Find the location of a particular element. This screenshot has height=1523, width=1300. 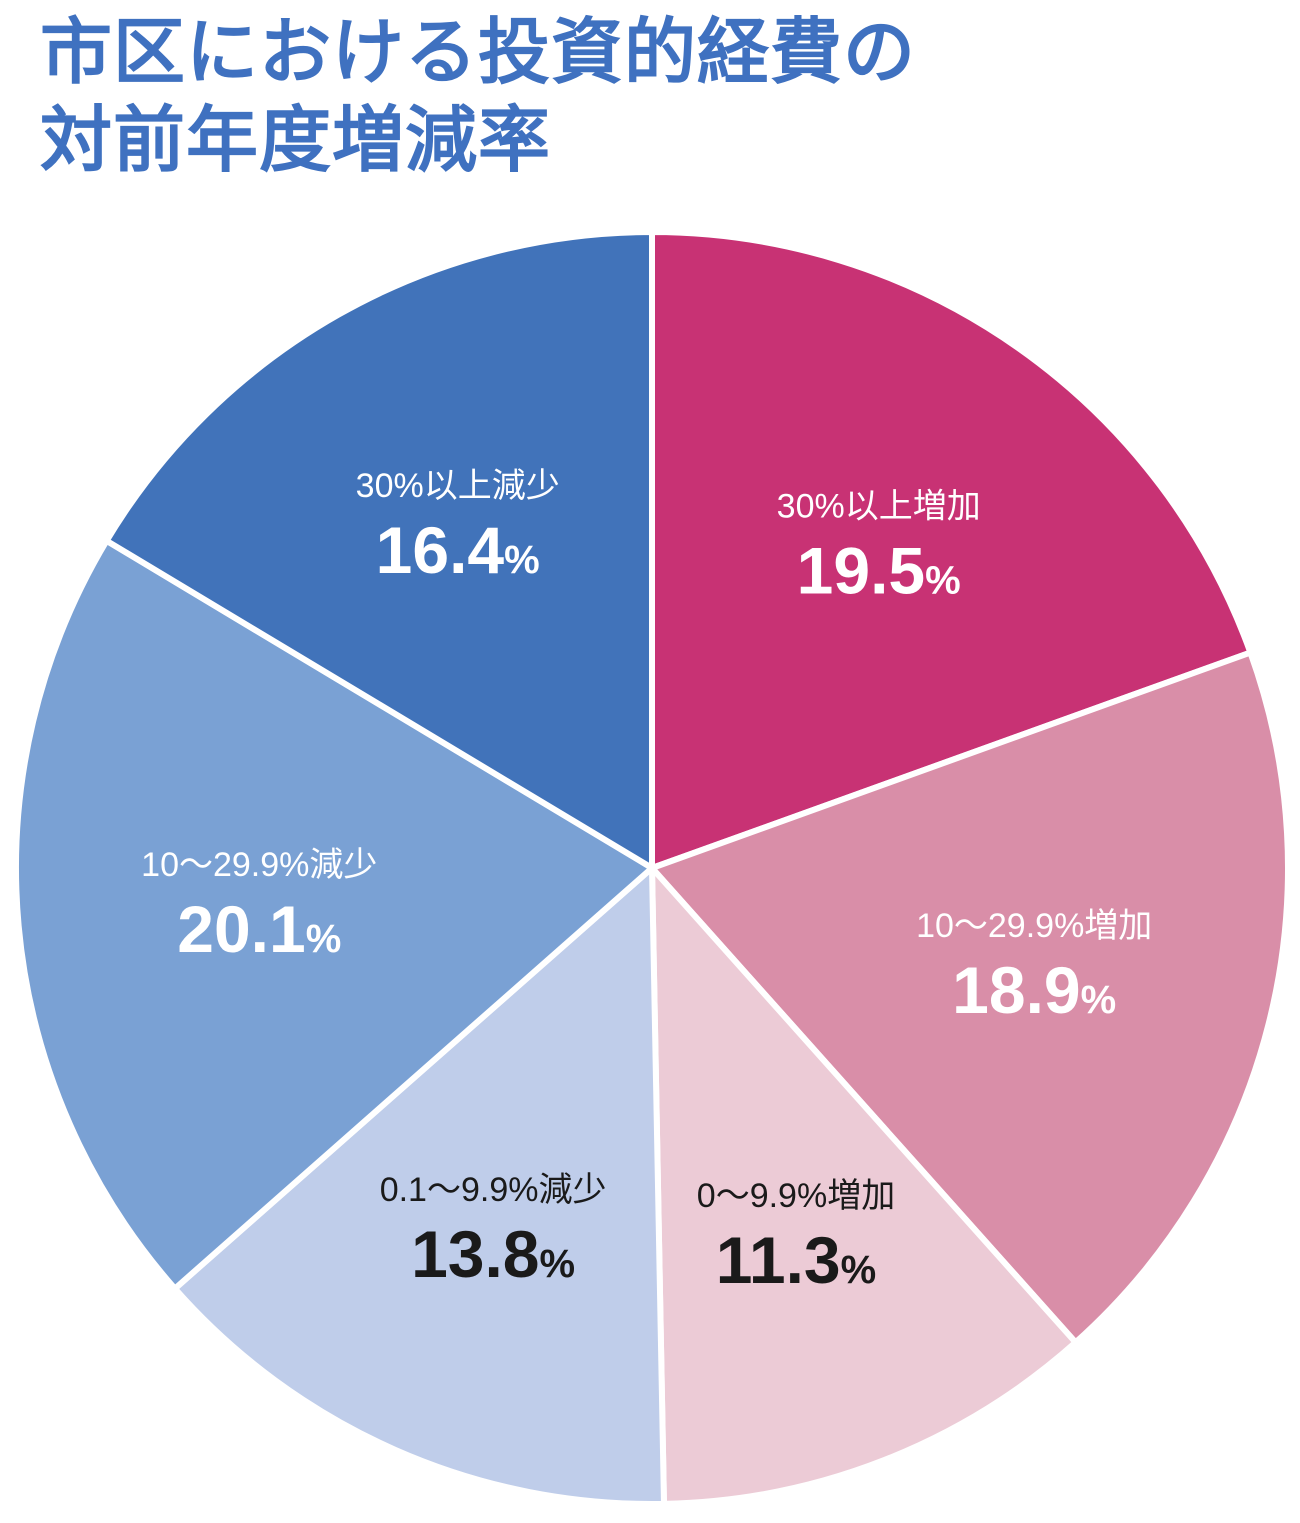

slice-label-1: 10〜29.9%増加 is located at coordinates (1034, 926).